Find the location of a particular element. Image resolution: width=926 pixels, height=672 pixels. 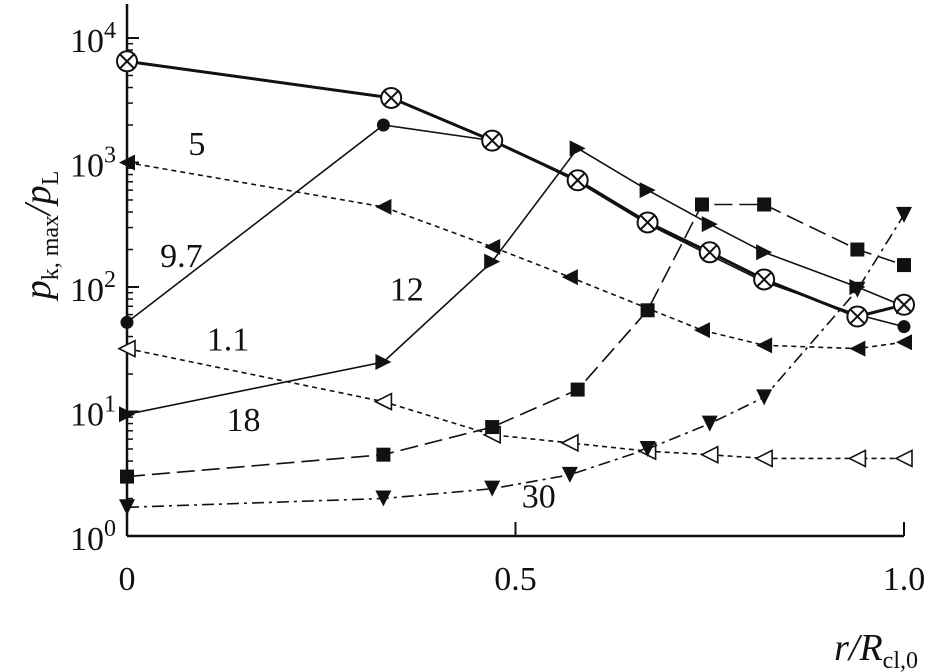

series-label-annotation: 5 is located at coordinates (196, 144).